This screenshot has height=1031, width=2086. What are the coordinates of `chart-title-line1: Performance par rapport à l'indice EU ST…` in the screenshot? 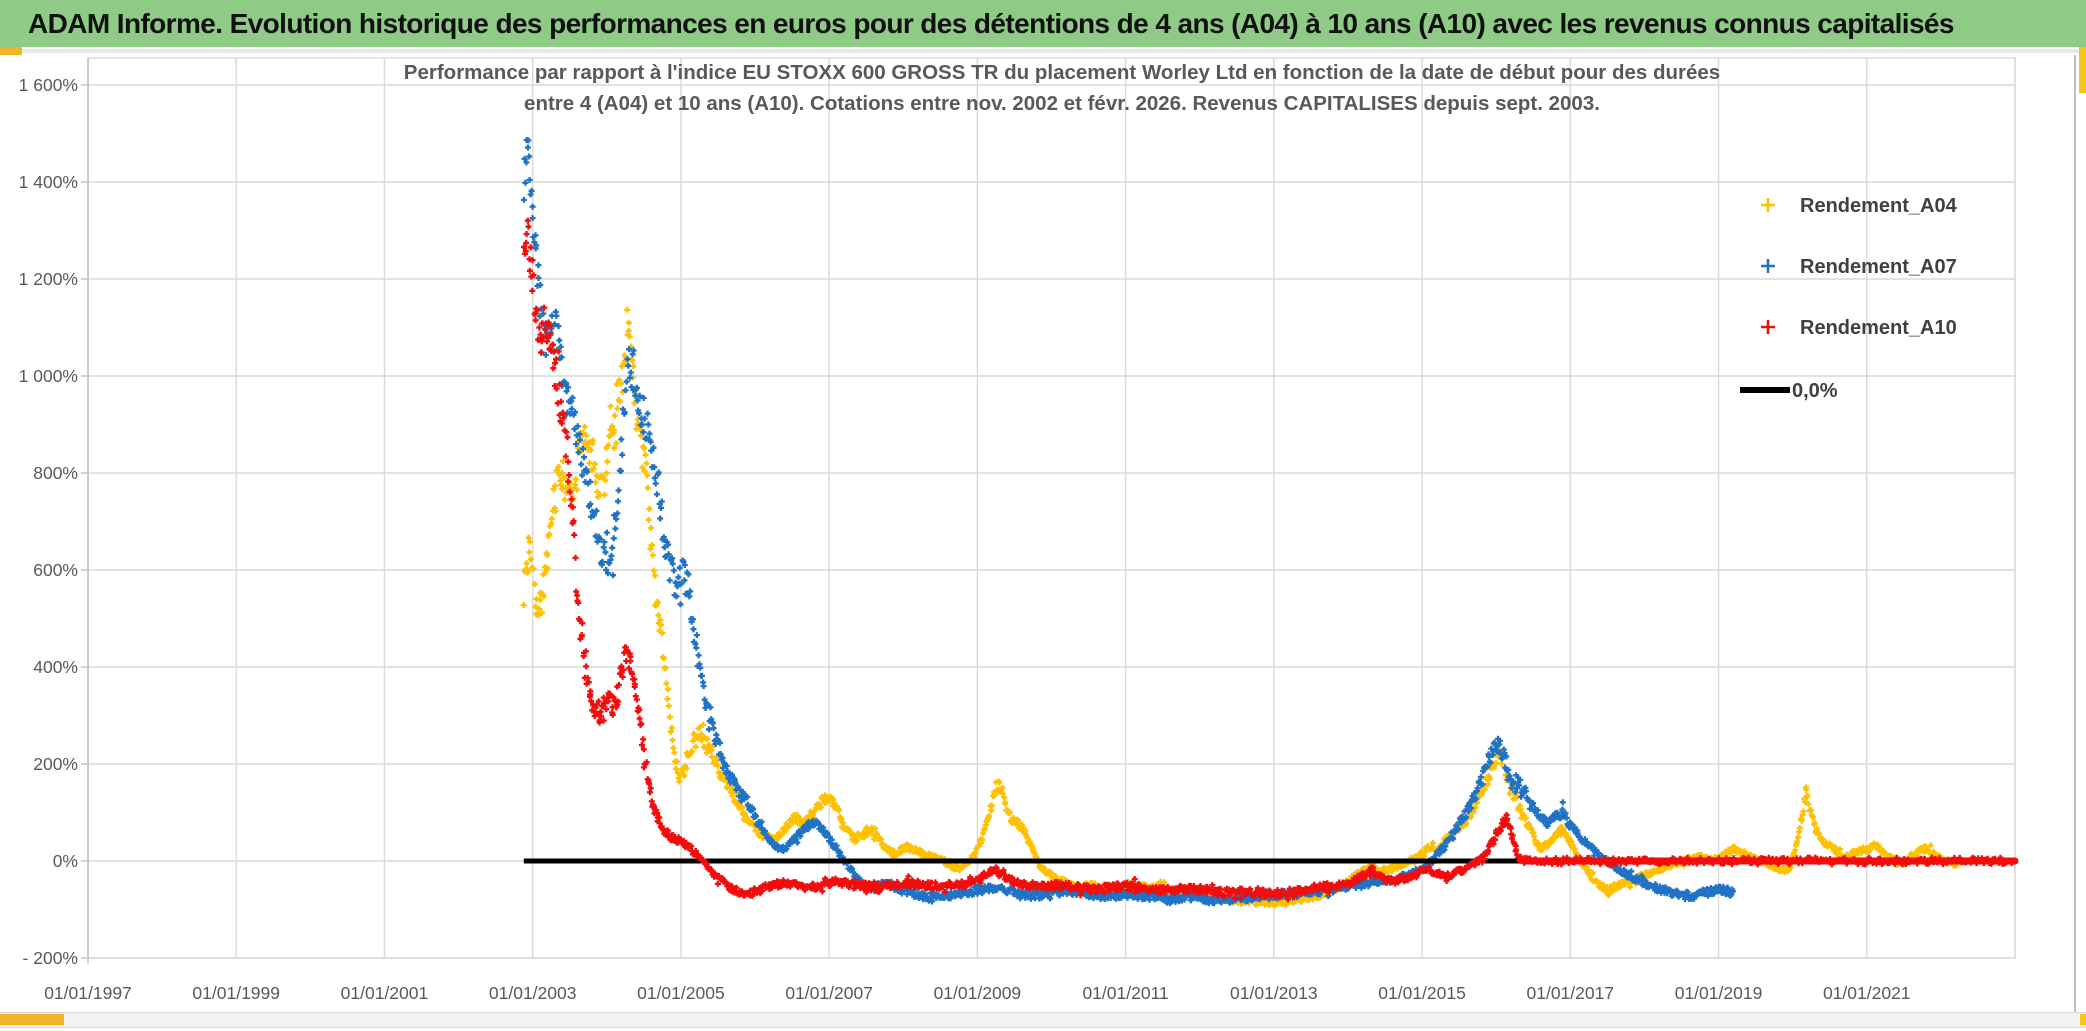 It's located at (1062, 72).